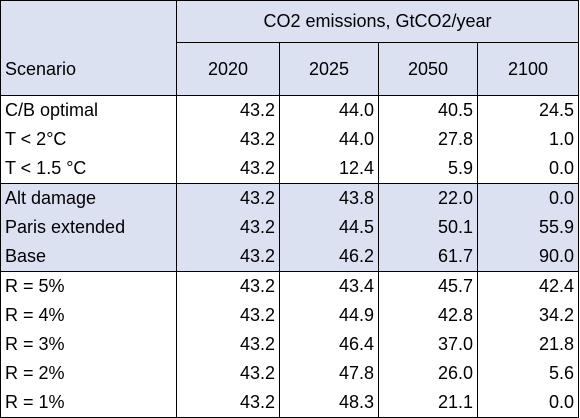 The height and width of the screenshot is (418, 580). Describe the element at coordinates (428, 169) in the screenshot. I see `value-cell: 5.9` at that location.